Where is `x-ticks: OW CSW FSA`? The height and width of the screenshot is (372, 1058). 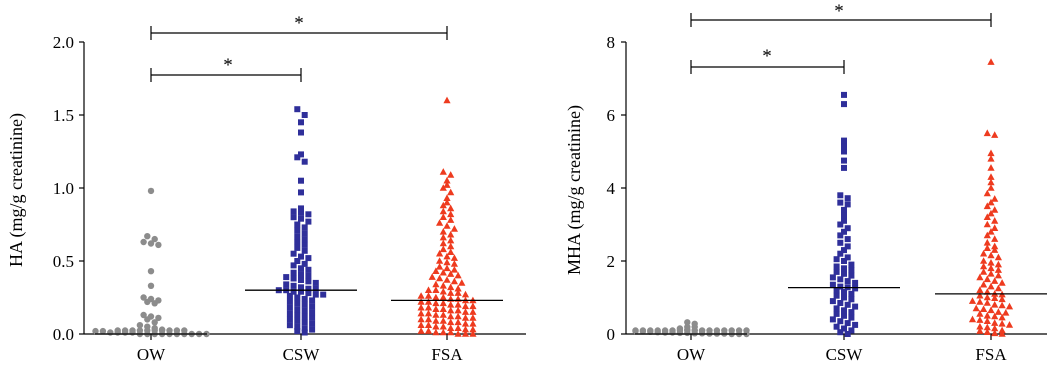
x-ticks: OW CSW FSA is located at coordinates (842, 349).